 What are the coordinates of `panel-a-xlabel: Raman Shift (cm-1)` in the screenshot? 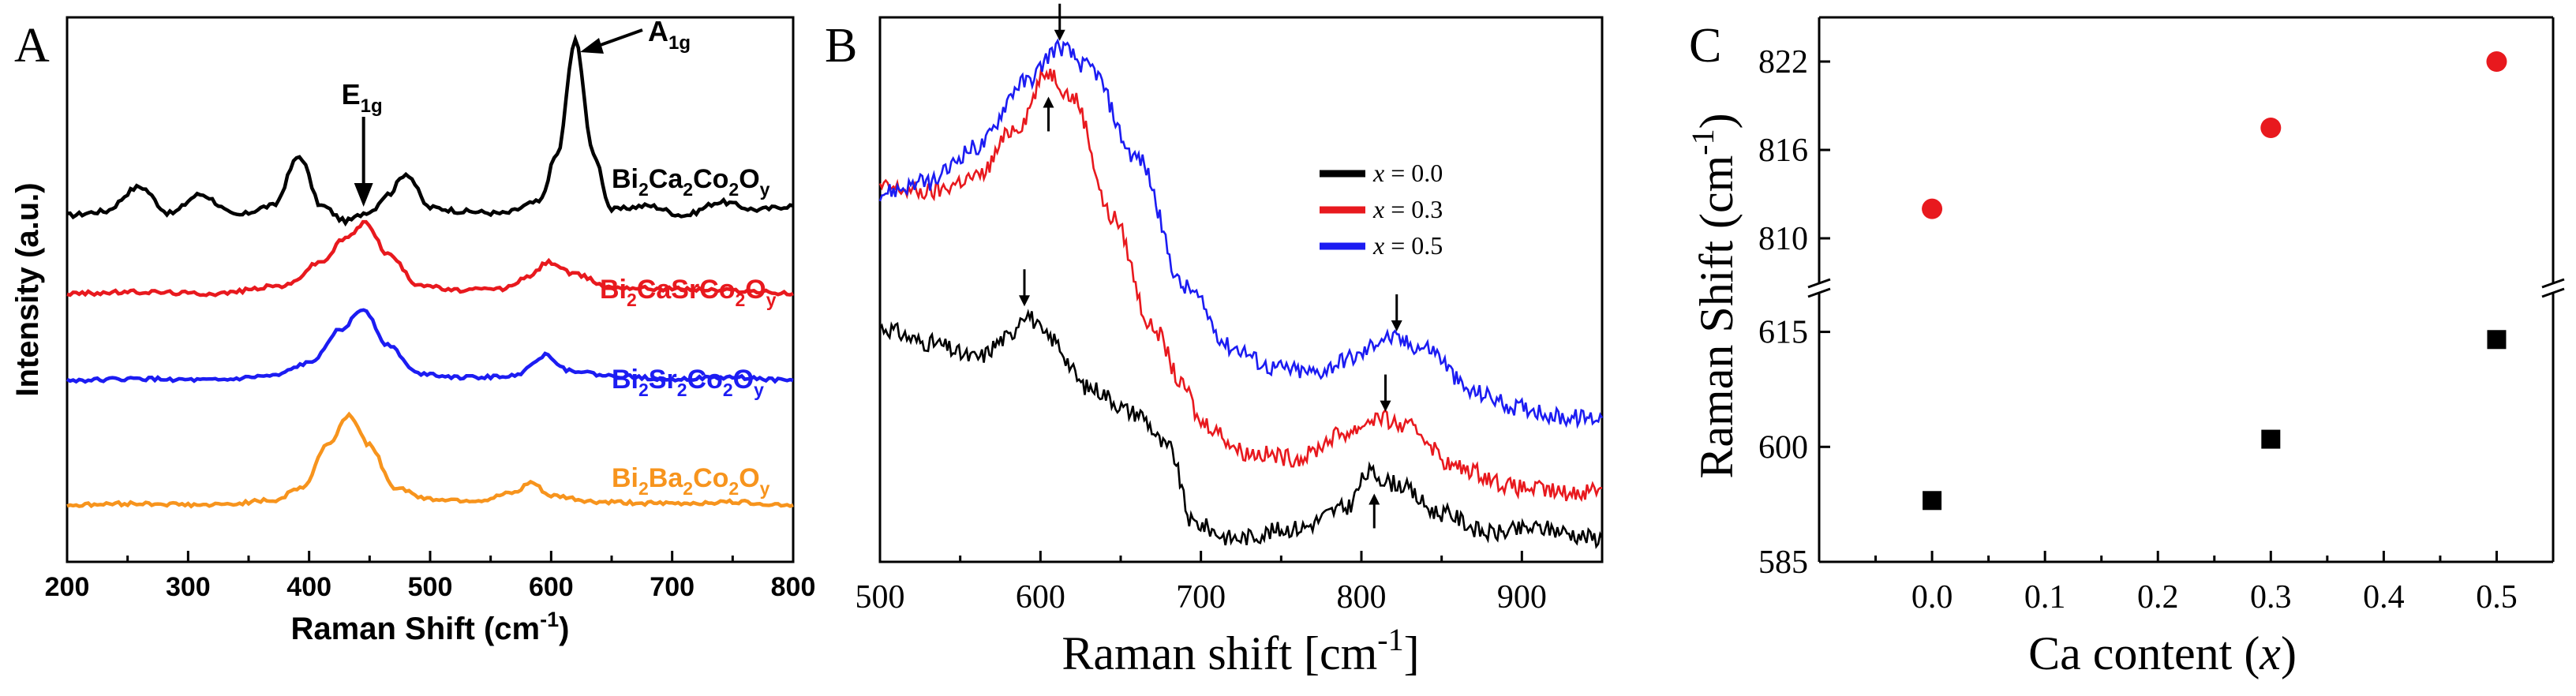 It's located at (430, 627).